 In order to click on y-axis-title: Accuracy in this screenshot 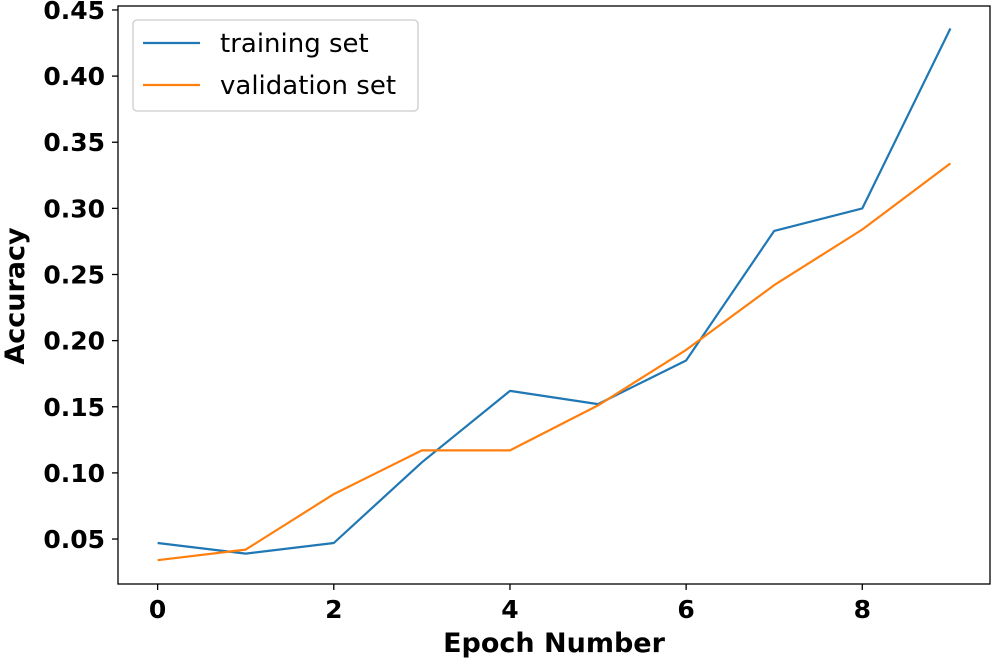, I will do `click(15, 296)`.